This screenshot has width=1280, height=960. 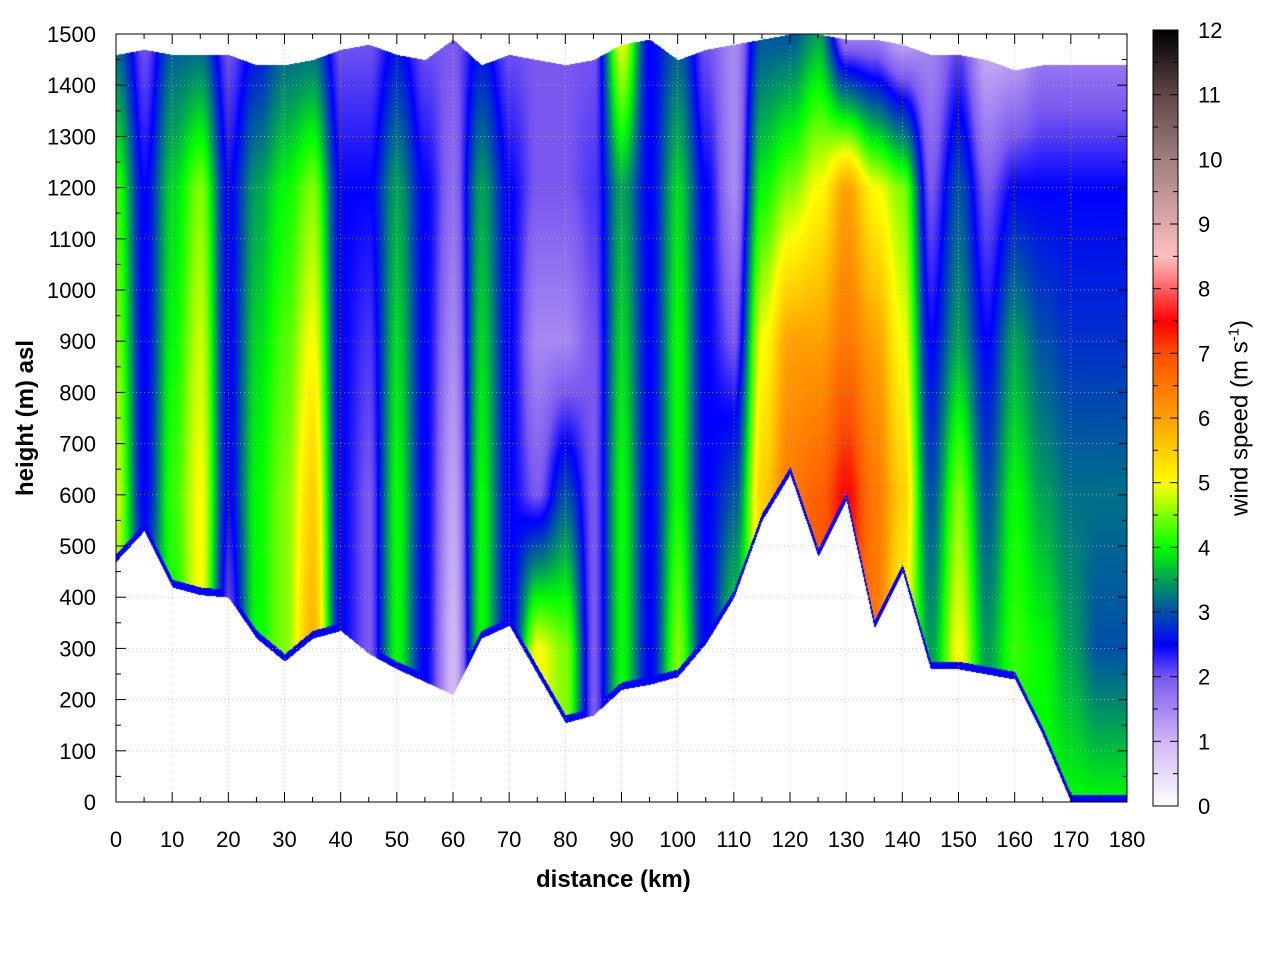 I want to click on x-tick-label: 50, so click(x=397, y=839).